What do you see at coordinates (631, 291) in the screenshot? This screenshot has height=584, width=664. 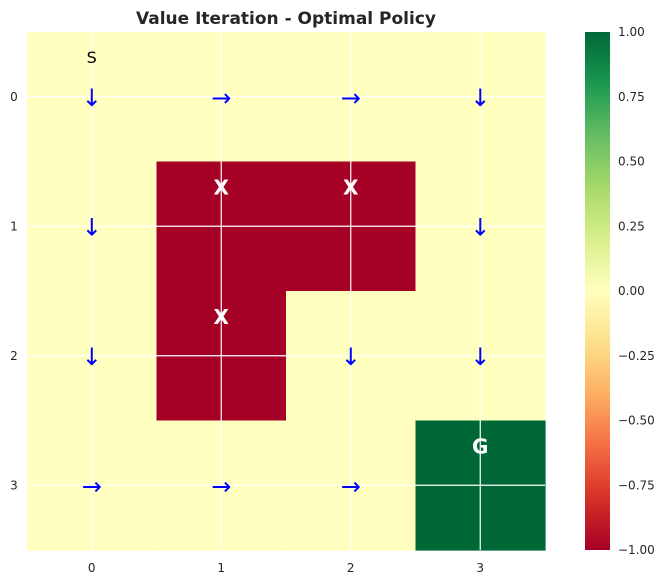 I see `colorbar-tick-label: 0.00` at bounding box center [631, 291].